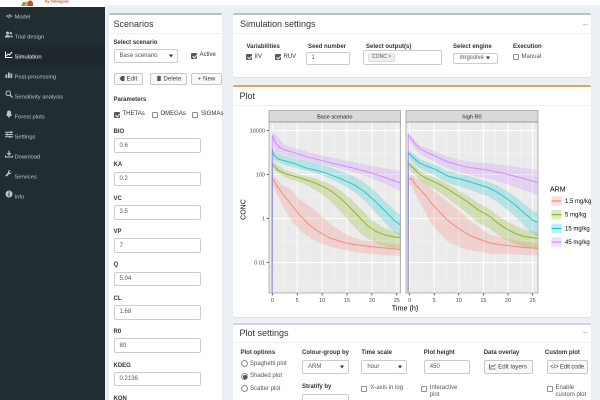 The width and height of the screenshot is (600, 400). I want to click on svg-text: 0.01, so click(259, 264).